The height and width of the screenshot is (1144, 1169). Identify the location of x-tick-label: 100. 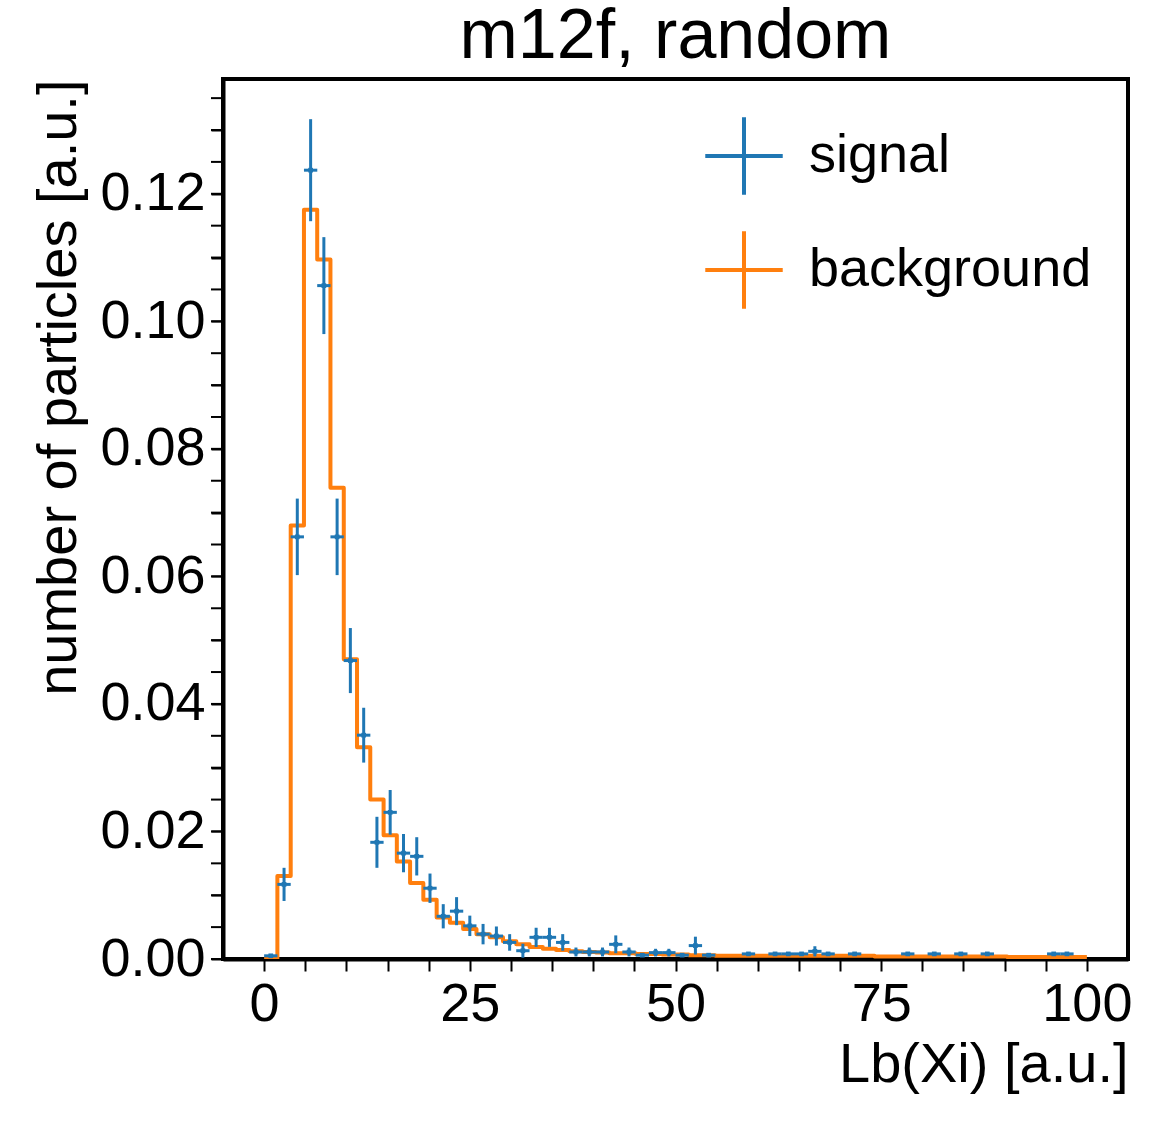
(1087, 1001).